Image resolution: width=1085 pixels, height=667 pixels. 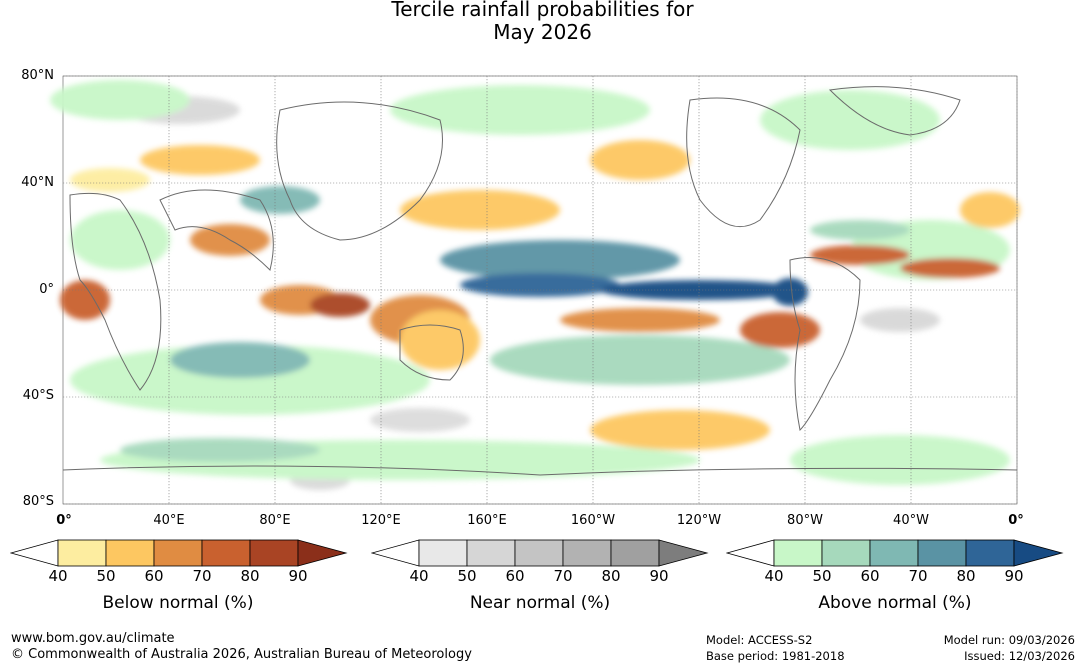 What do you see at coordinates (64, 520) in the screenshot?
I see `lon-label-0-left: 0°` at bounding box center [64, 520].